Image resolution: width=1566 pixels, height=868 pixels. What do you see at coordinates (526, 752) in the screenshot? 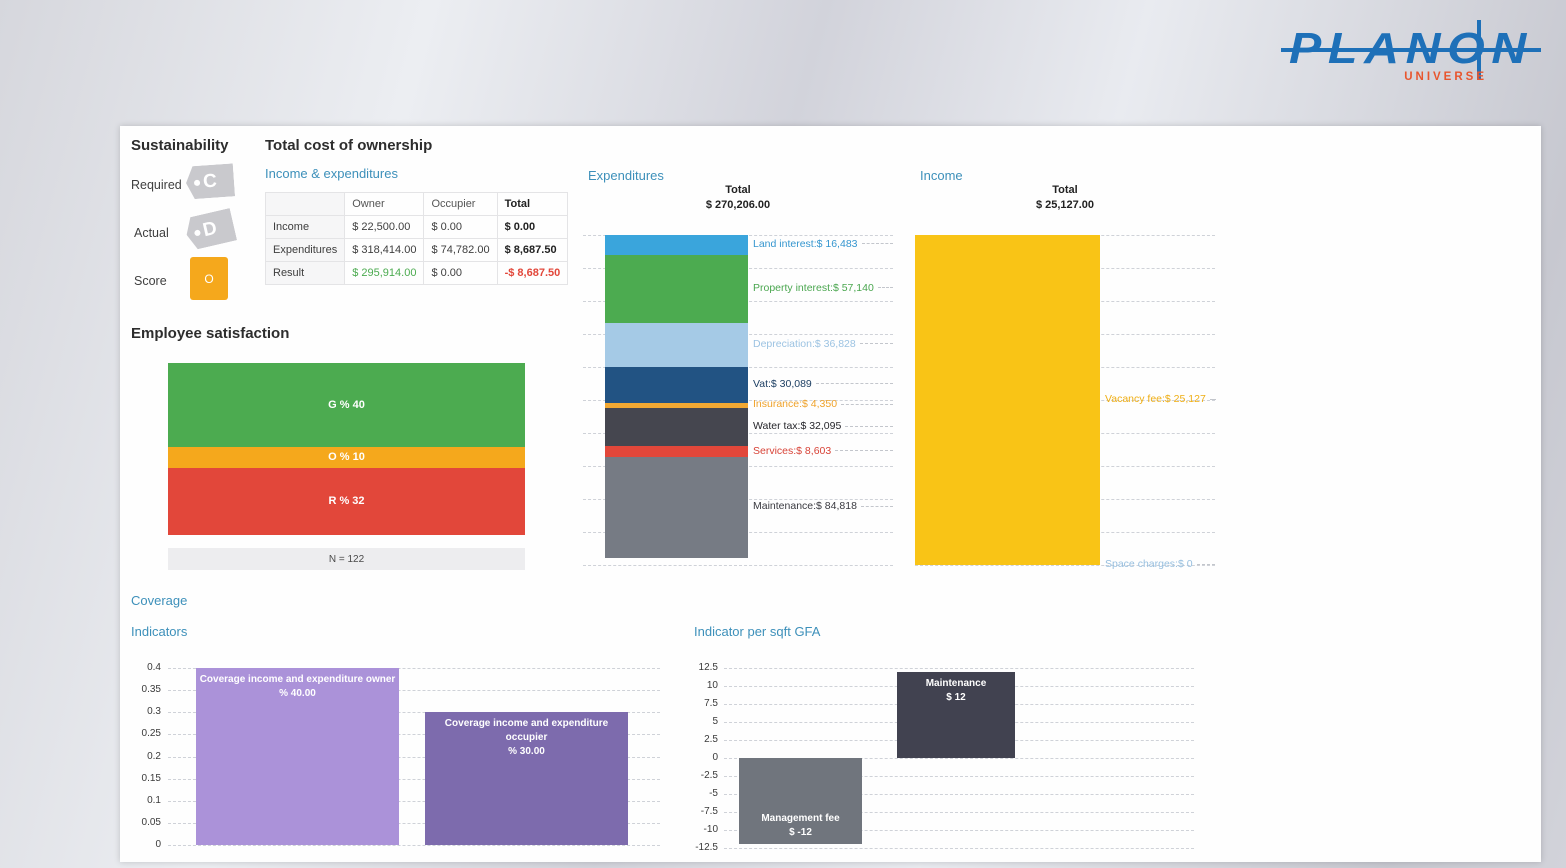
I see `bar-label-value: % 30.00` at bounding box center [526, 752].